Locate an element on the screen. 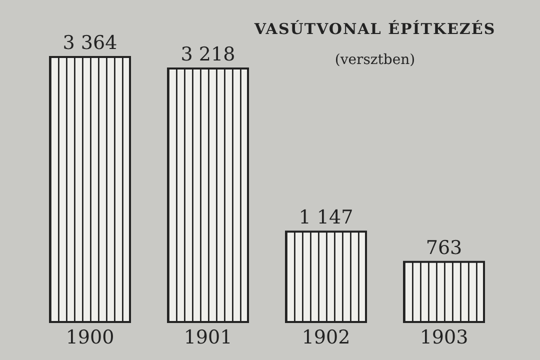  chart-subtitle: (versztben) is located at coordinates (375, 60).